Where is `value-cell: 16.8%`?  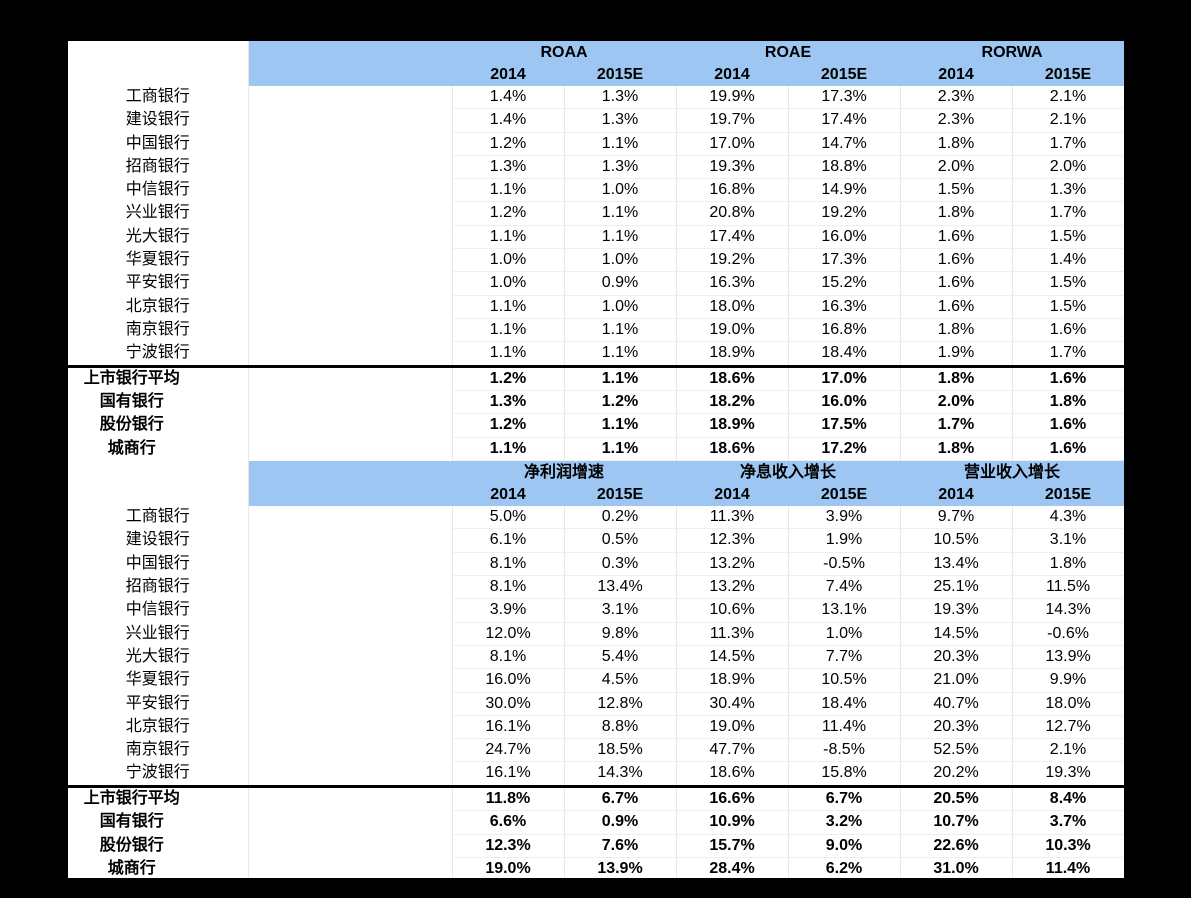
value-cell: 16.8% is located at coordinates (844, 330).